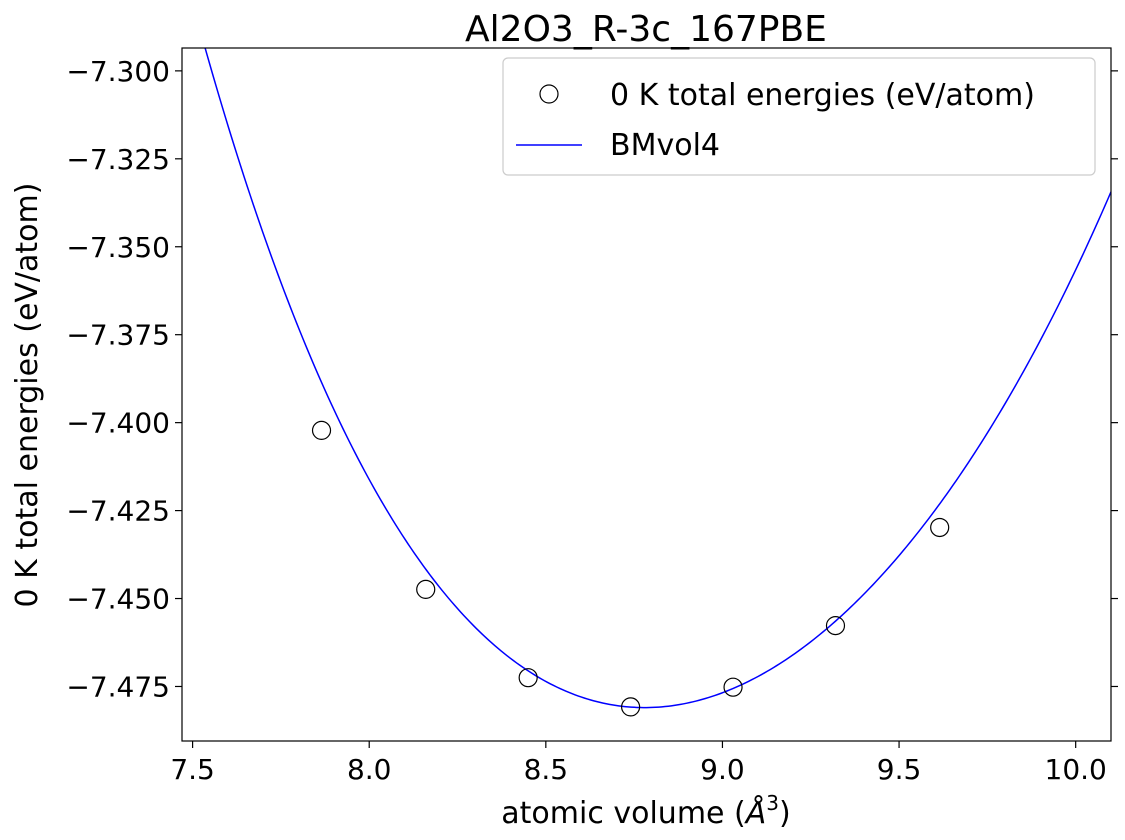  What do you see at coordinates (755, 813) in the screenshot?
I see `x-axis-title-unit: Å` at bounding box center [755, 813].